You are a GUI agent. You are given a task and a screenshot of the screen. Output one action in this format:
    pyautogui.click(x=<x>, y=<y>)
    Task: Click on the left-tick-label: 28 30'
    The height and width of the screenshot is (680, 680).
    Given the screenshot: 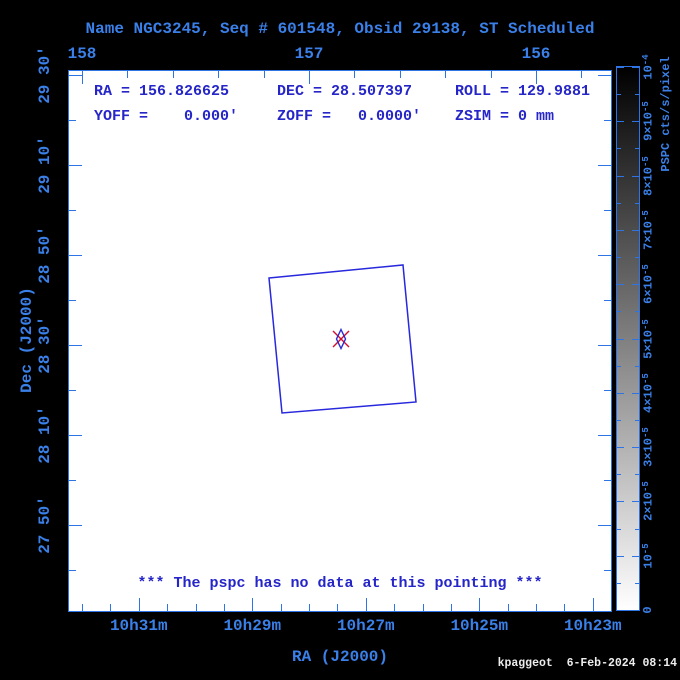 What is the action you would take?
    pyautogui.click(x=45, y=345)
    